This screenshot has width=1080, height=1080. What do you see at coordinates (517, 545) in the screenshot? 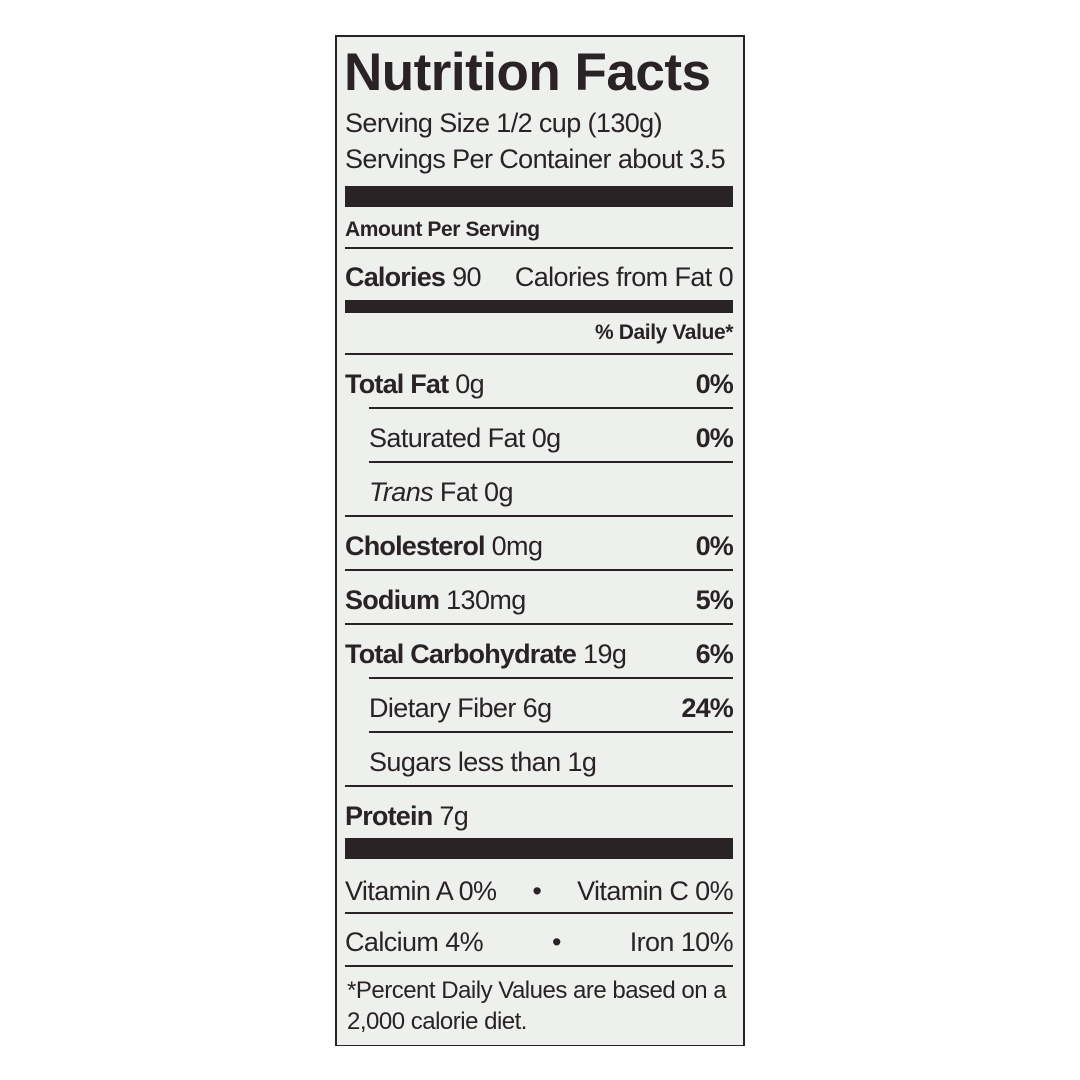
I see `nutrient-amount: 0mg` at bounding box center [517, 545].